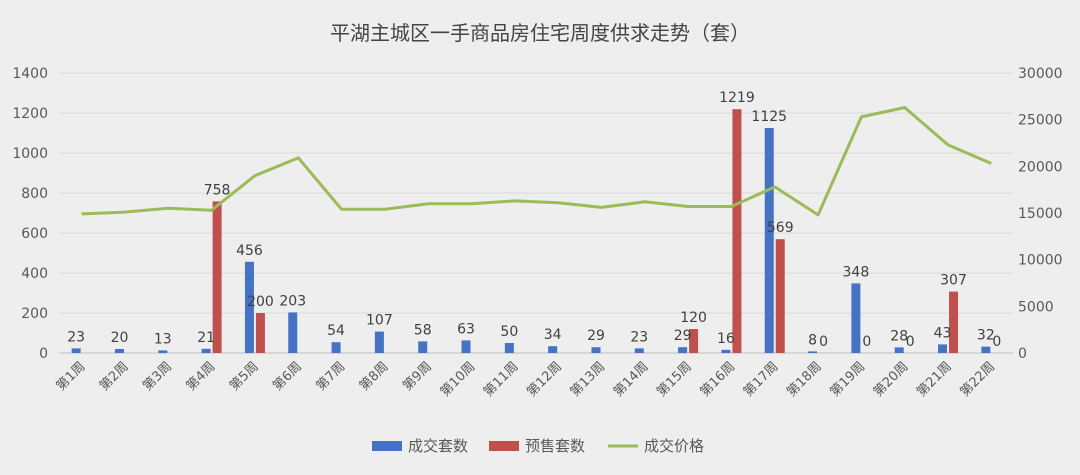 The image size is (1080, 475). I want to click on right-tick-label: 30000, so click(1040, 74).